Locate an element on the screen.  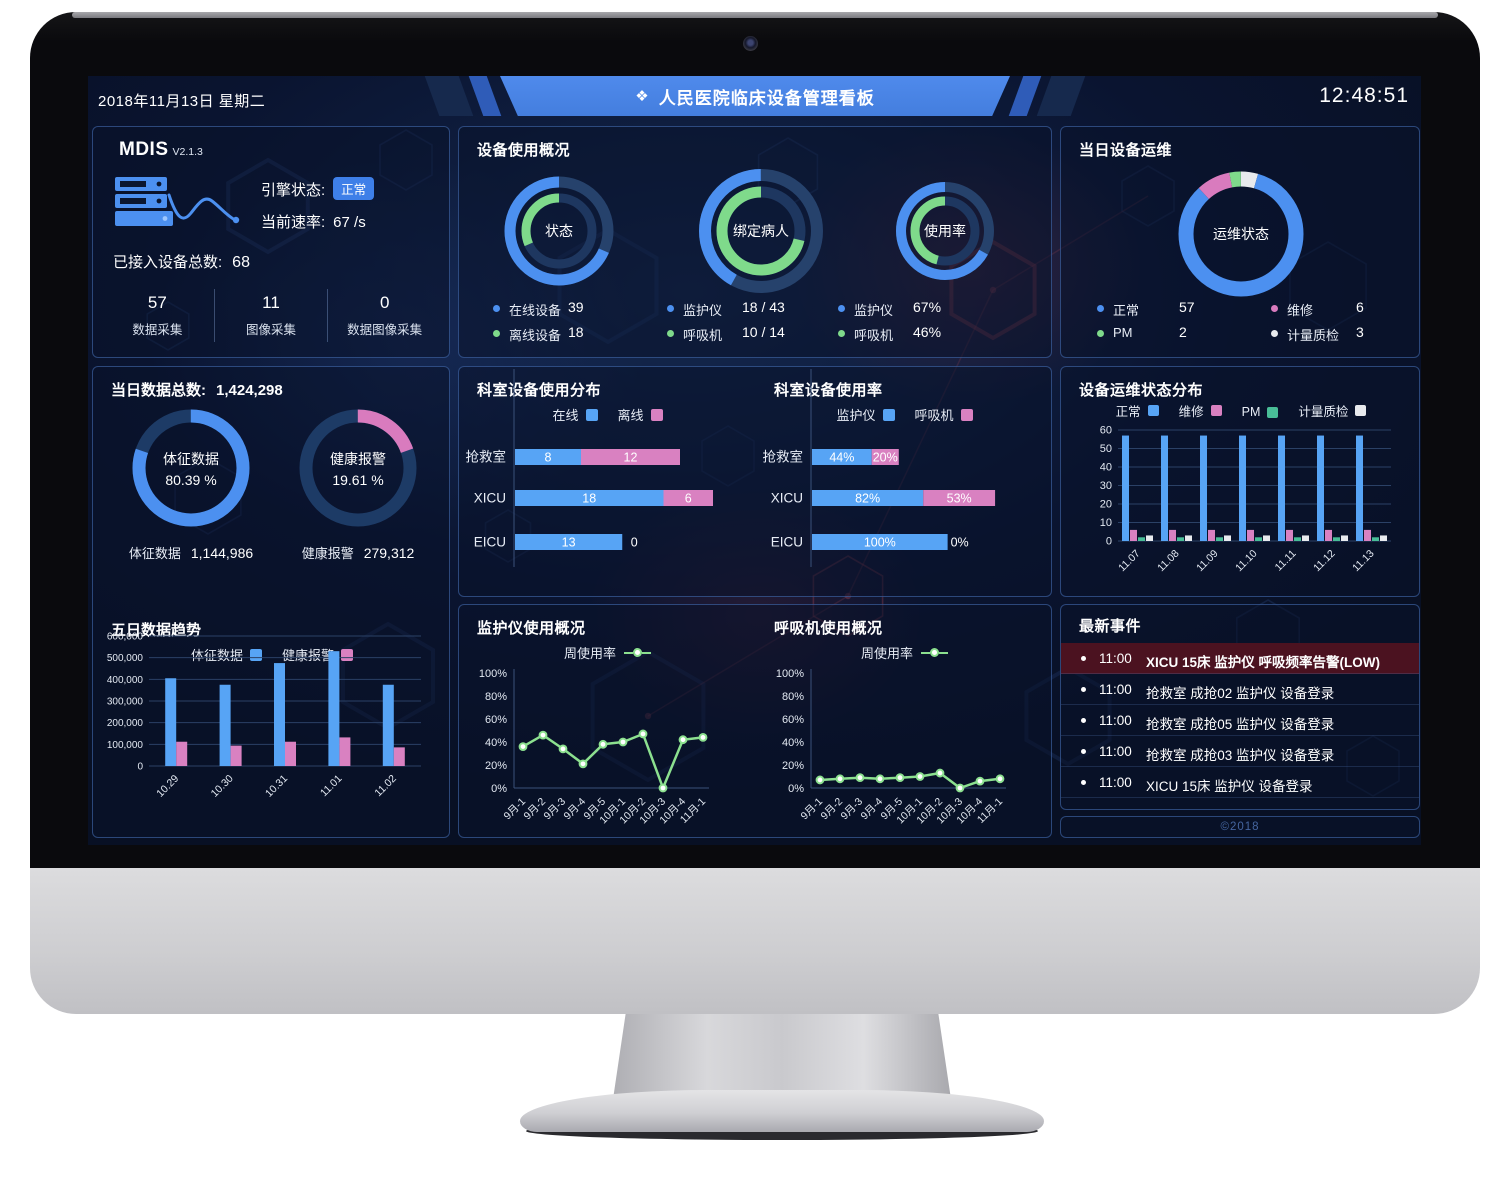
svg-text: 53% is located at coordinates (959, 499).